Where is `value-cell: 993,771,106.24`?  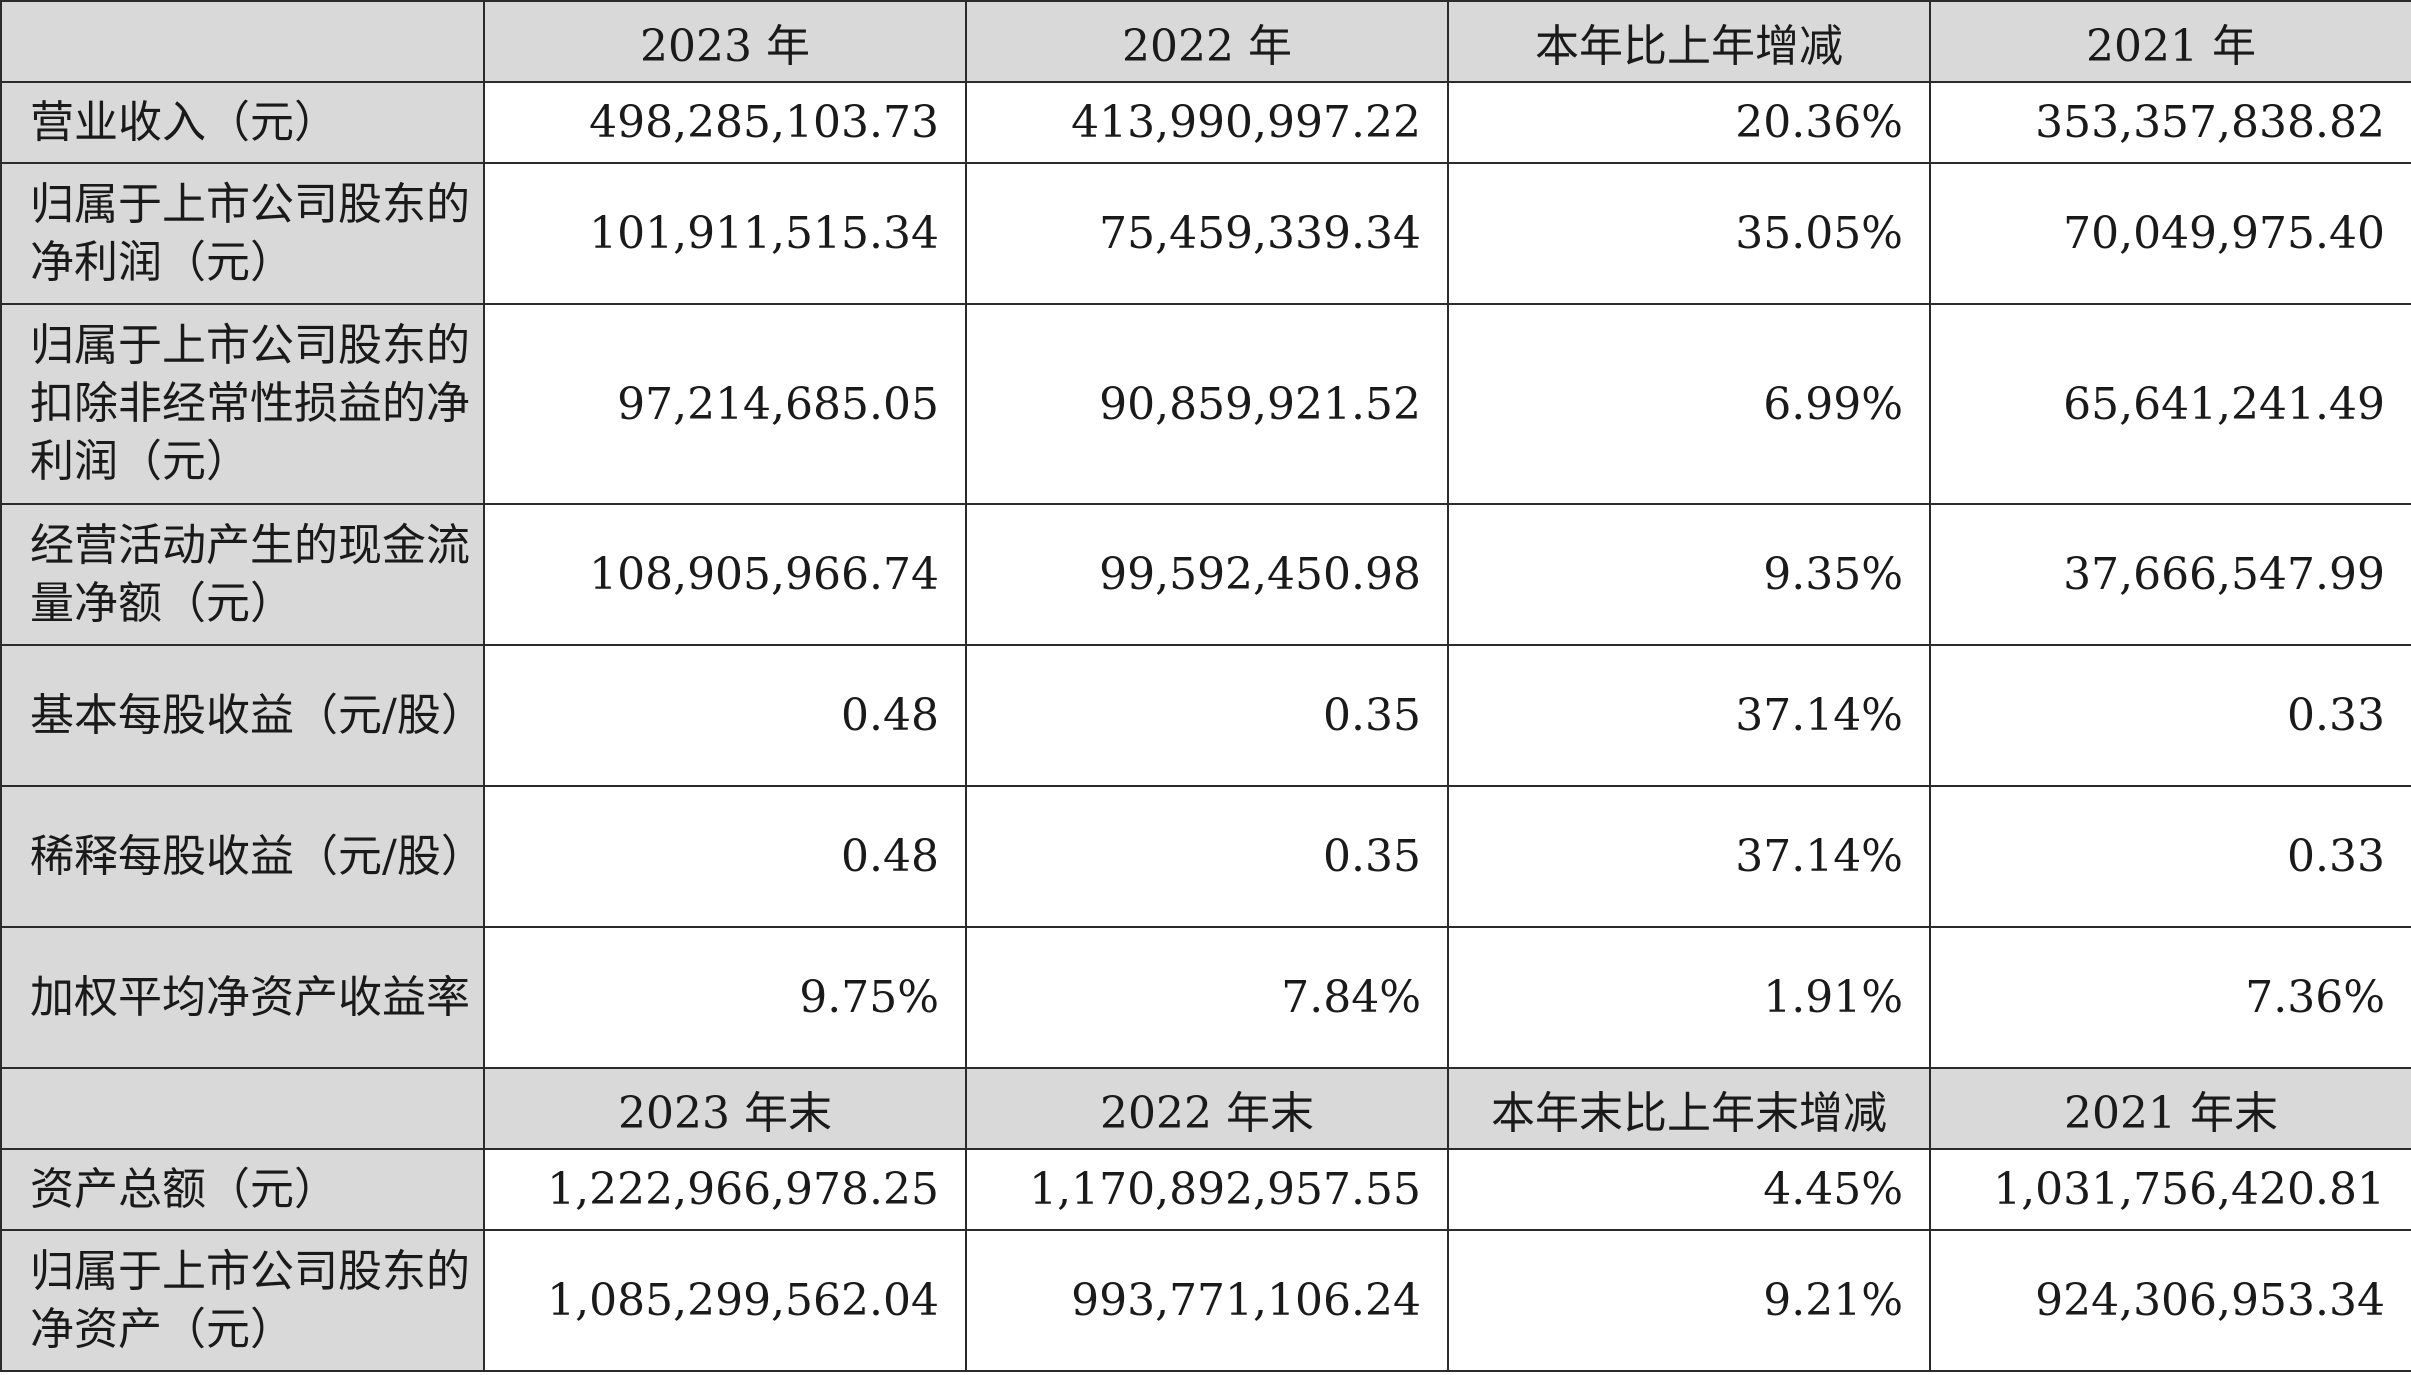 value-cell: 993,771,106.24 is located at coordinates (1207, 1300).